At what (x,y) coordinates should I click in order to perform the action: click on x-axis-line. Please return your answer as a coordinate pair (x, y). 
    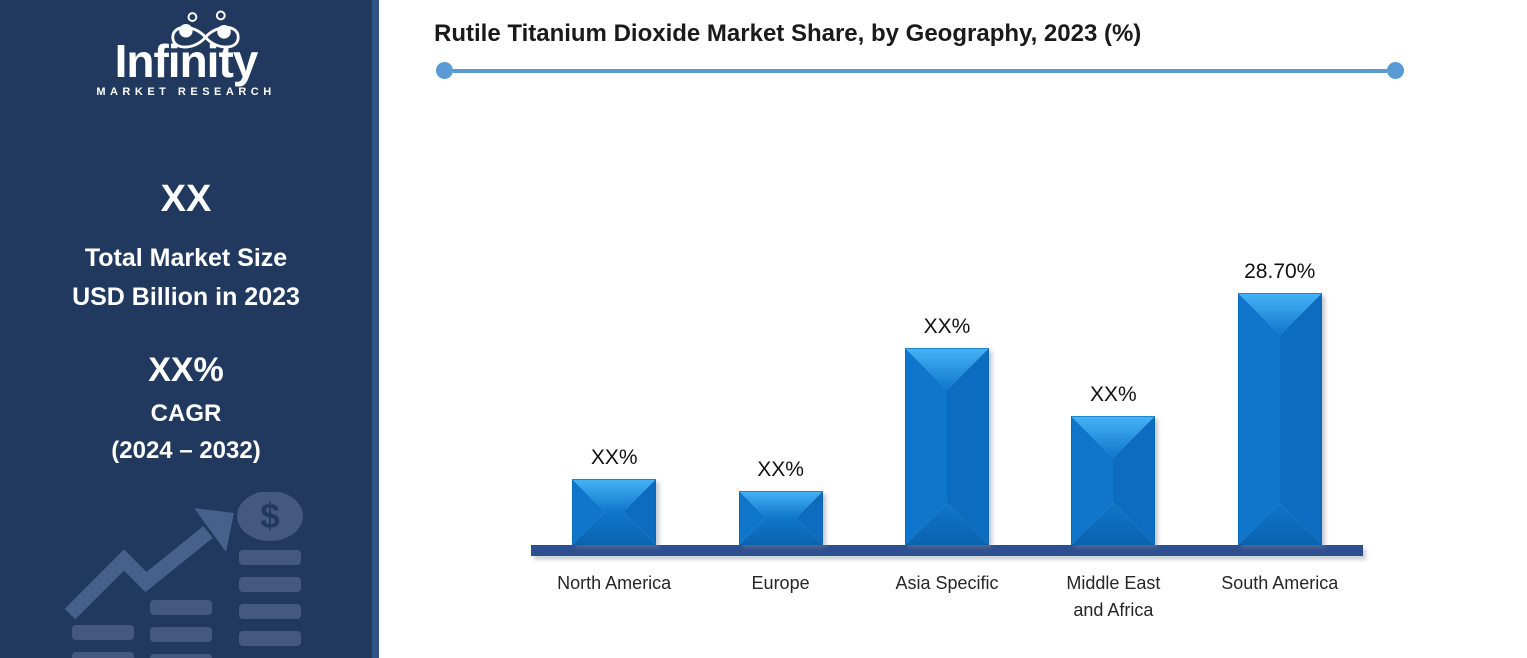
    Looking at the image, I should click on (947, 550).